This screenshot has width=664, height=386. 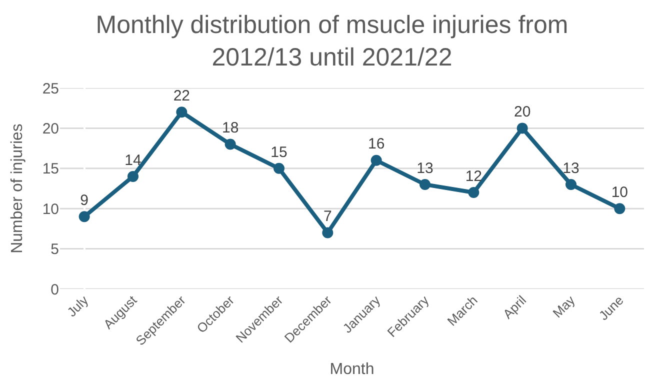 What do you see at coordinates (181, 95) in the screenshot?
I see `data-label: 22` at bounding box center [181, 95].